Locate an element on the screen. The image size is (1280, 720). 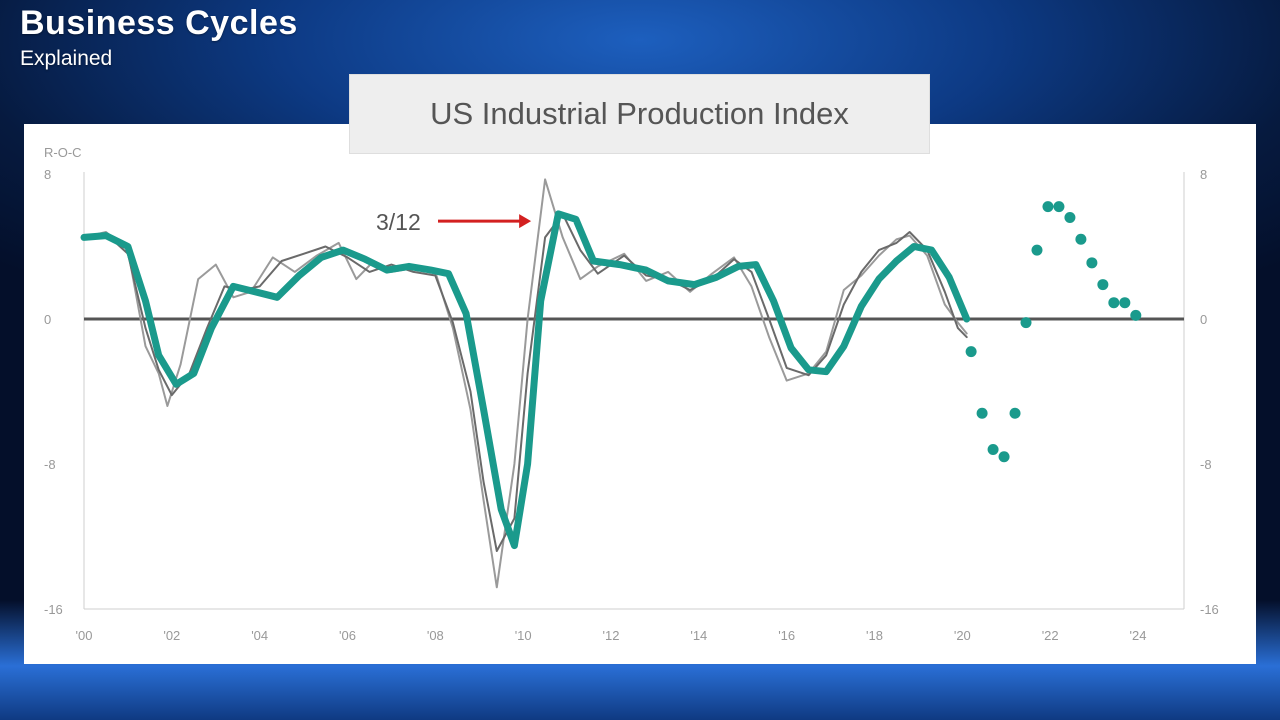
slide-subtitle: Explained is located at coordinates (66, 58).